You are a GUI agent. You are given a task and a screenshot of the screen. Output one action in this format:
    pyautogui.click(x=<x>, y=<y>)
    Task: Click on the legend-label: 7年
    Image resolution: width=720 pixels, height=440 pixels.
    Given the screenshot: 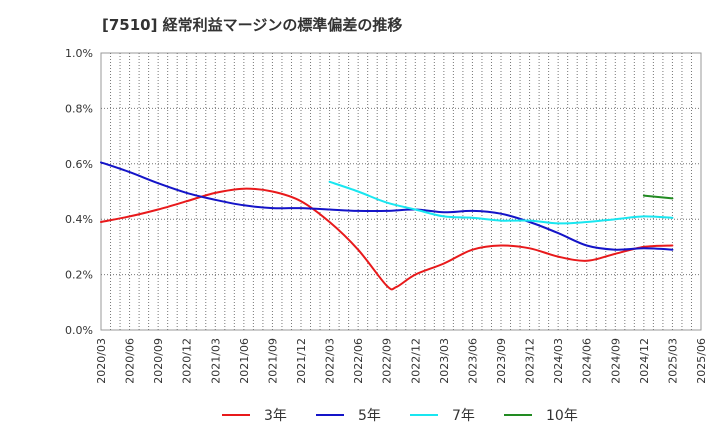 What is the action you would take?
    pyautogui.click(x=463, y=416)
    